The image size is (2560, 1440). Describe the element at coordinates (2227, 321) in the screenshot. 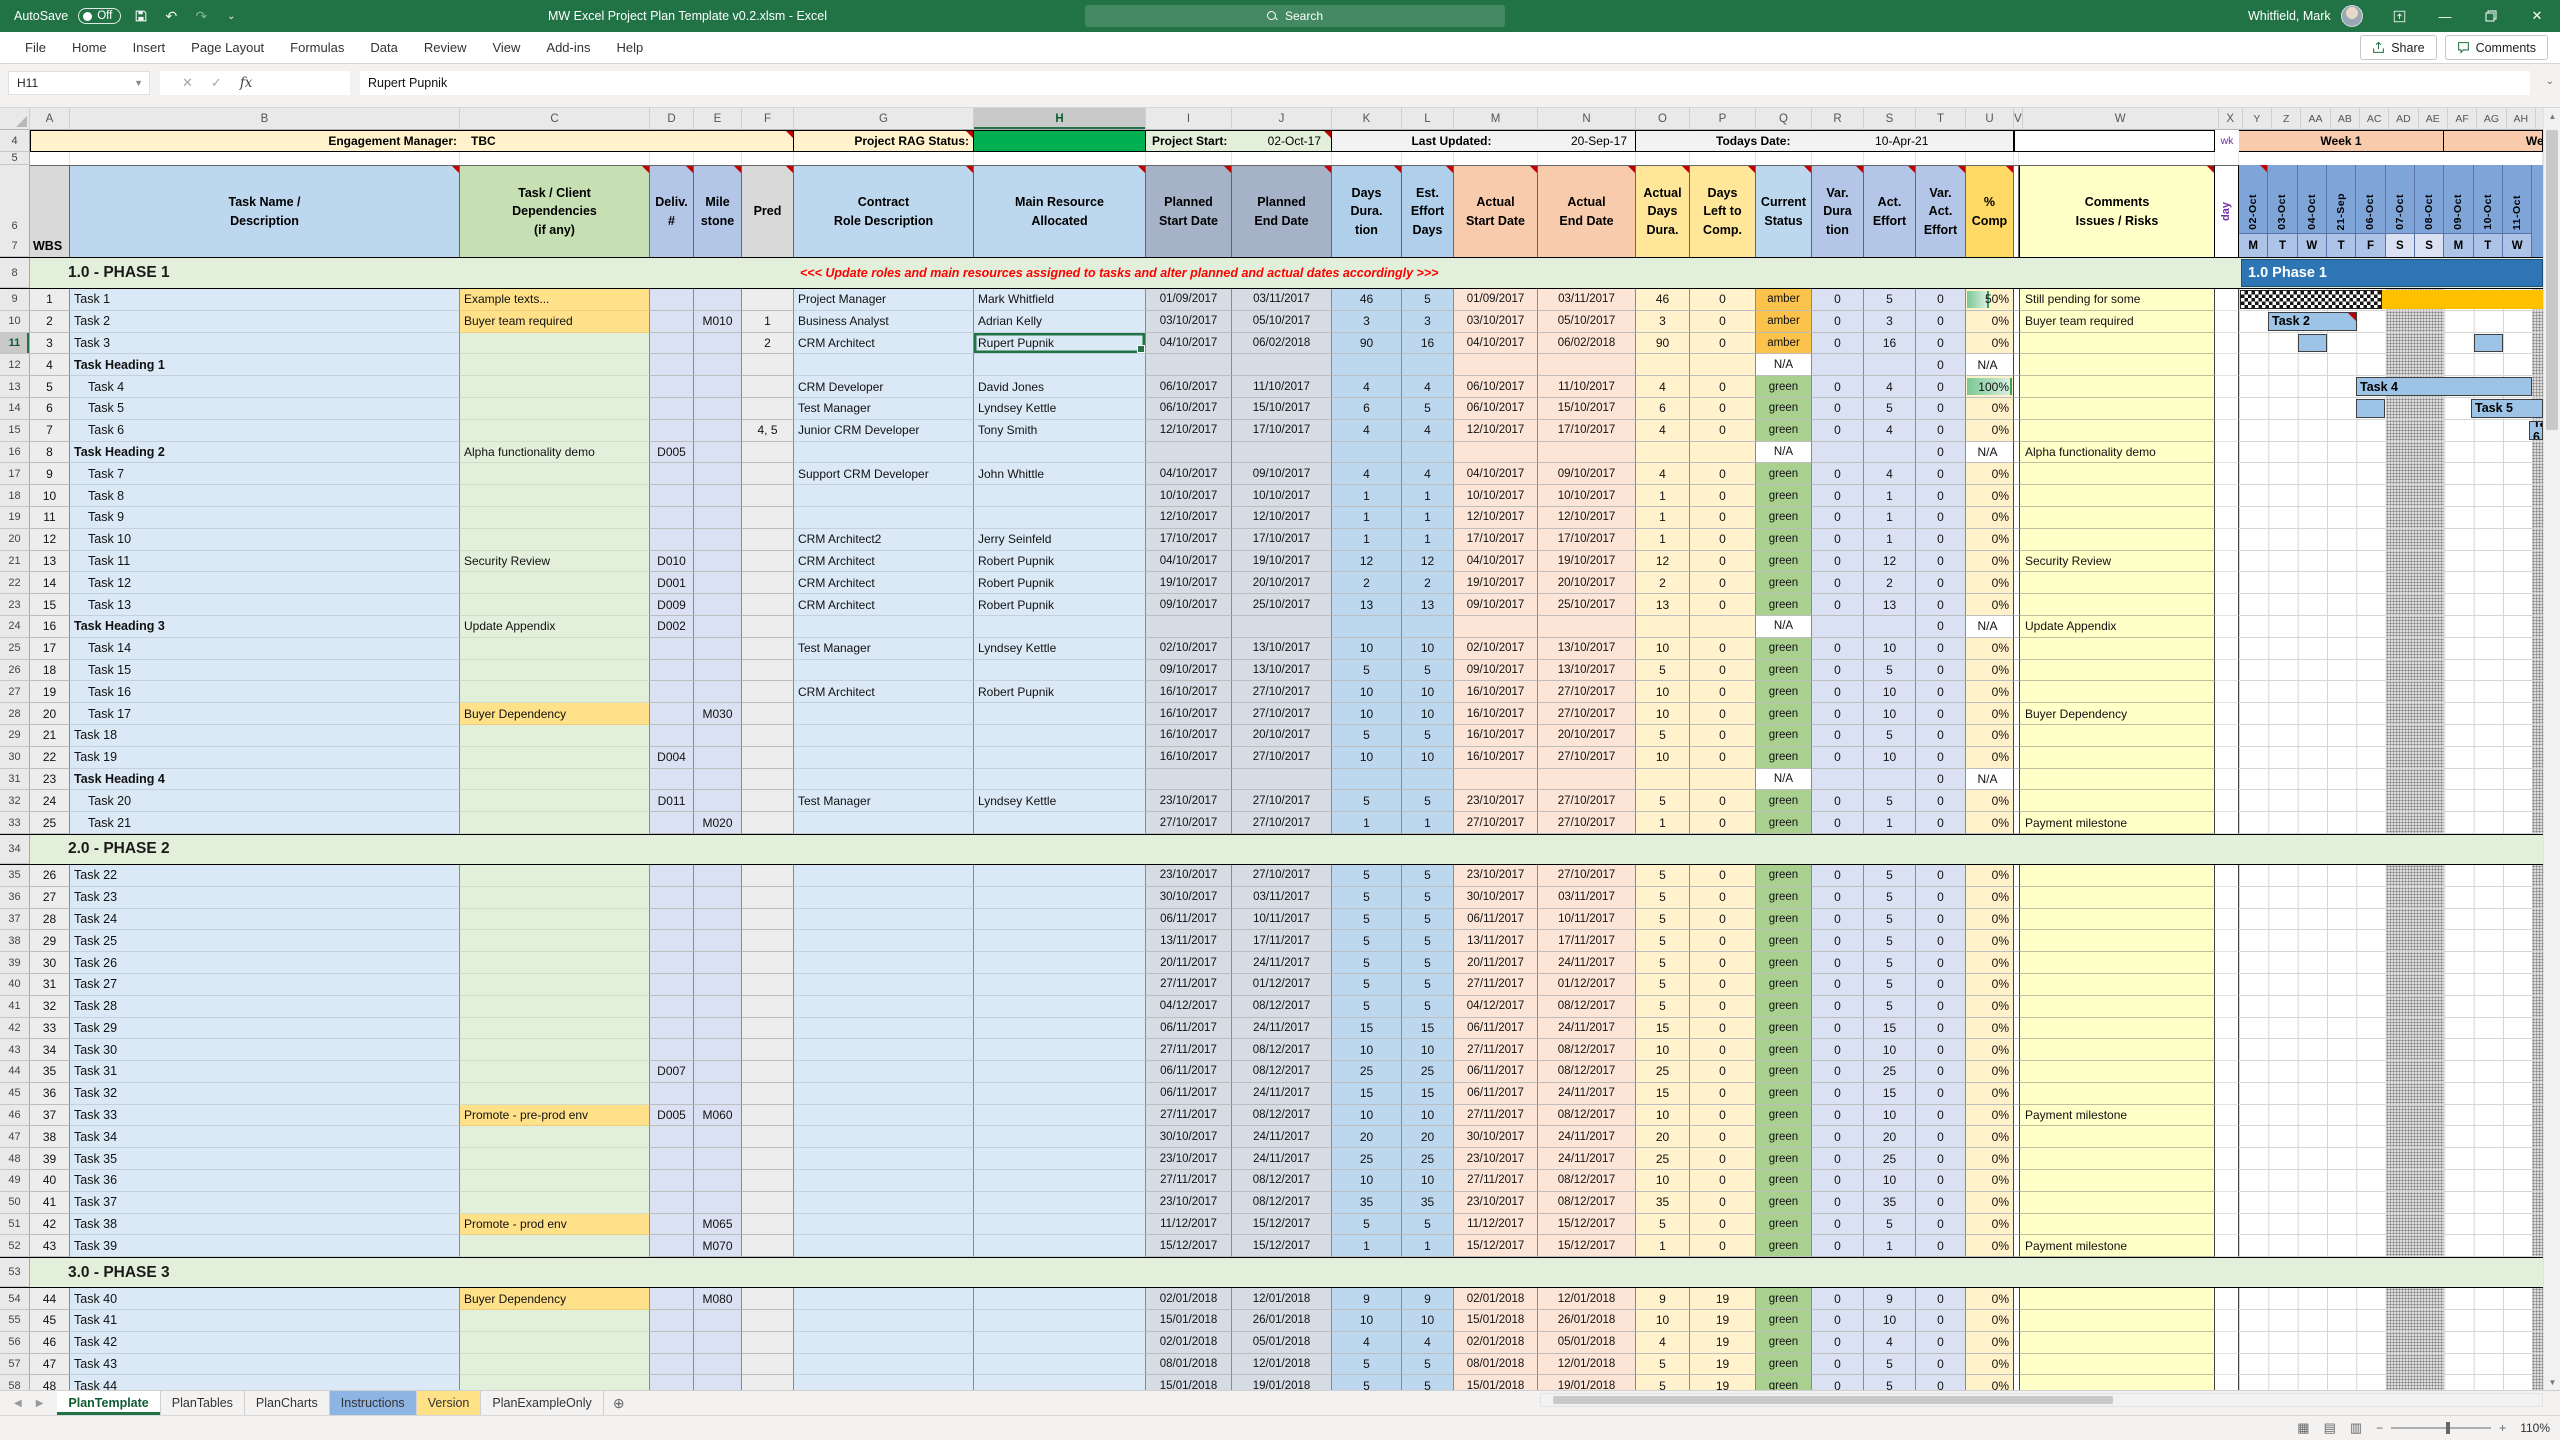

I see `cell-X10` at that location.